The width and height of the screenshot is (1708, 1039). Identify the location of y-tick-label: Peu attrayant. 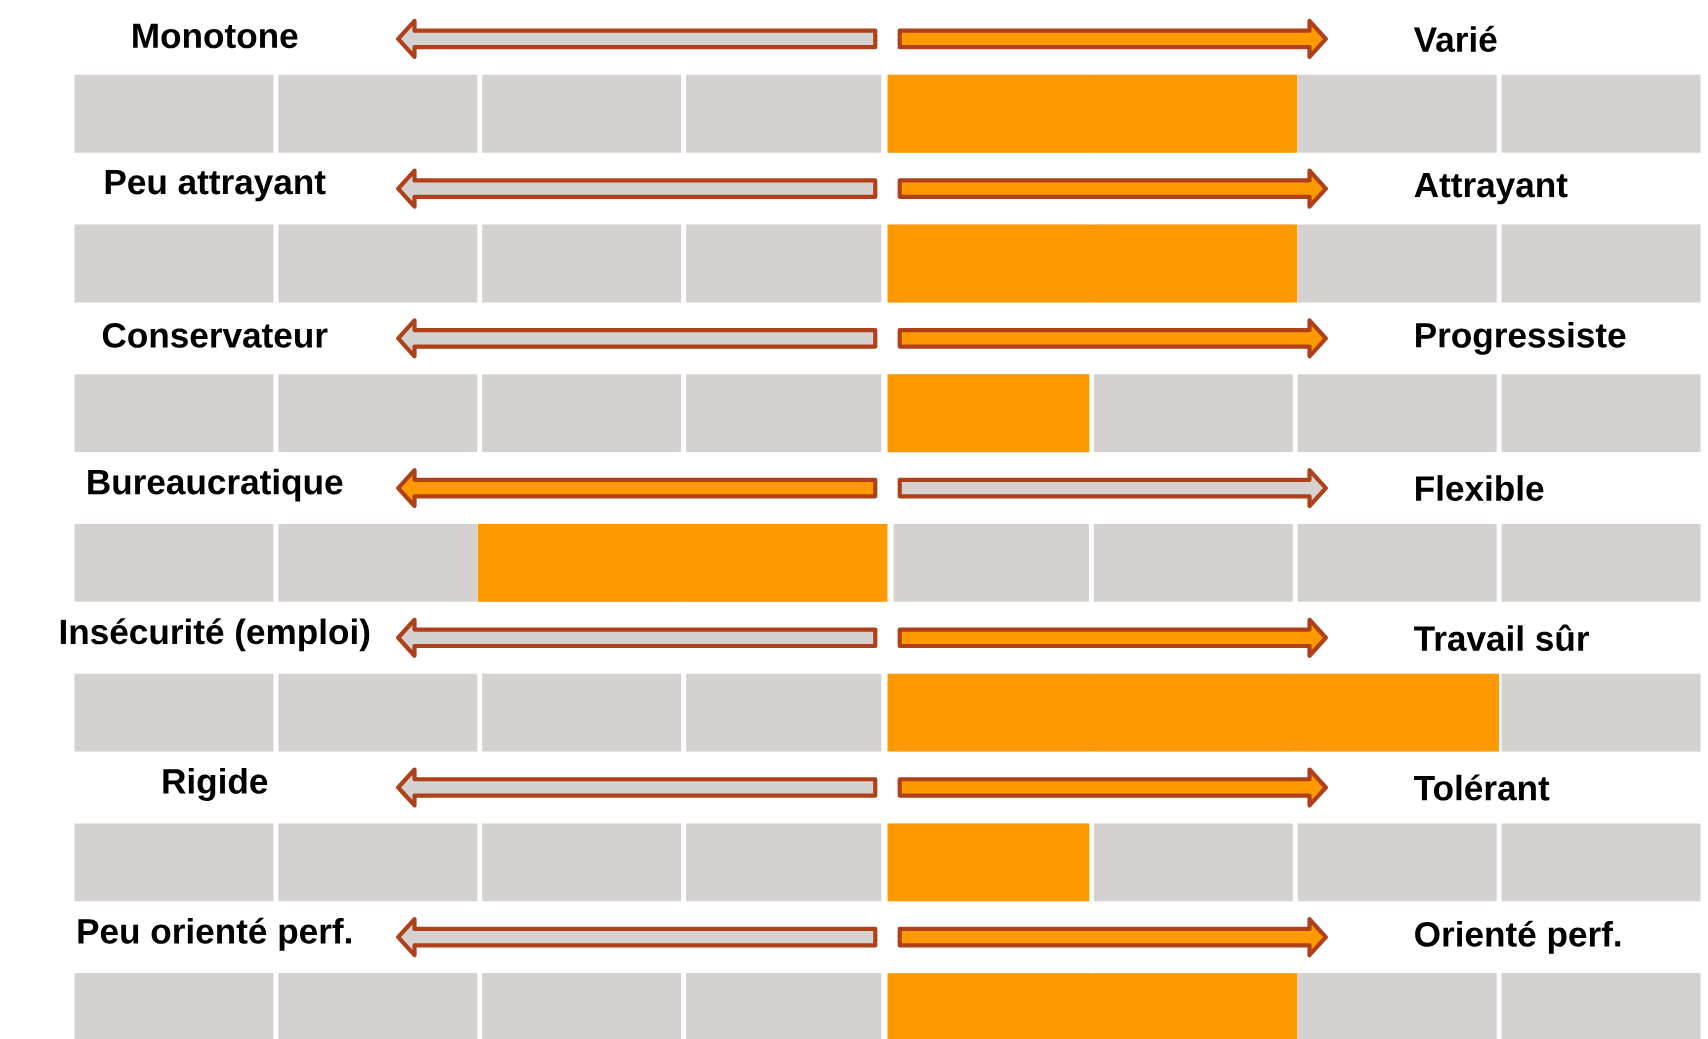
(215, 185).